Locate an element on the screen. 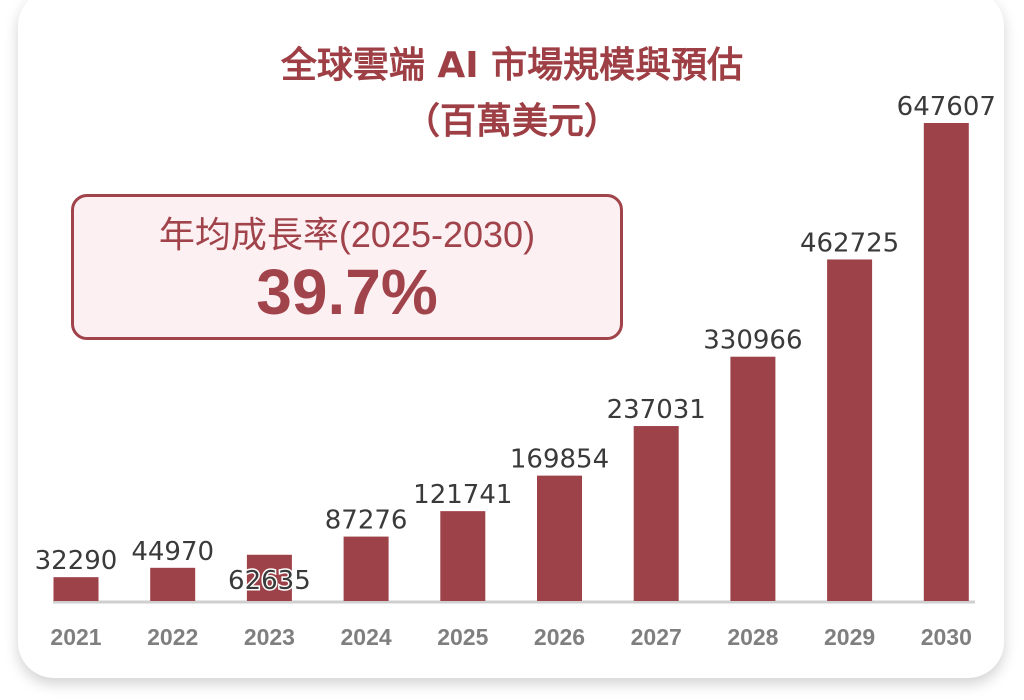 The width and height of the screenshot is (1024, 700). data-label: 462725 is located at coordinates (849, 243).